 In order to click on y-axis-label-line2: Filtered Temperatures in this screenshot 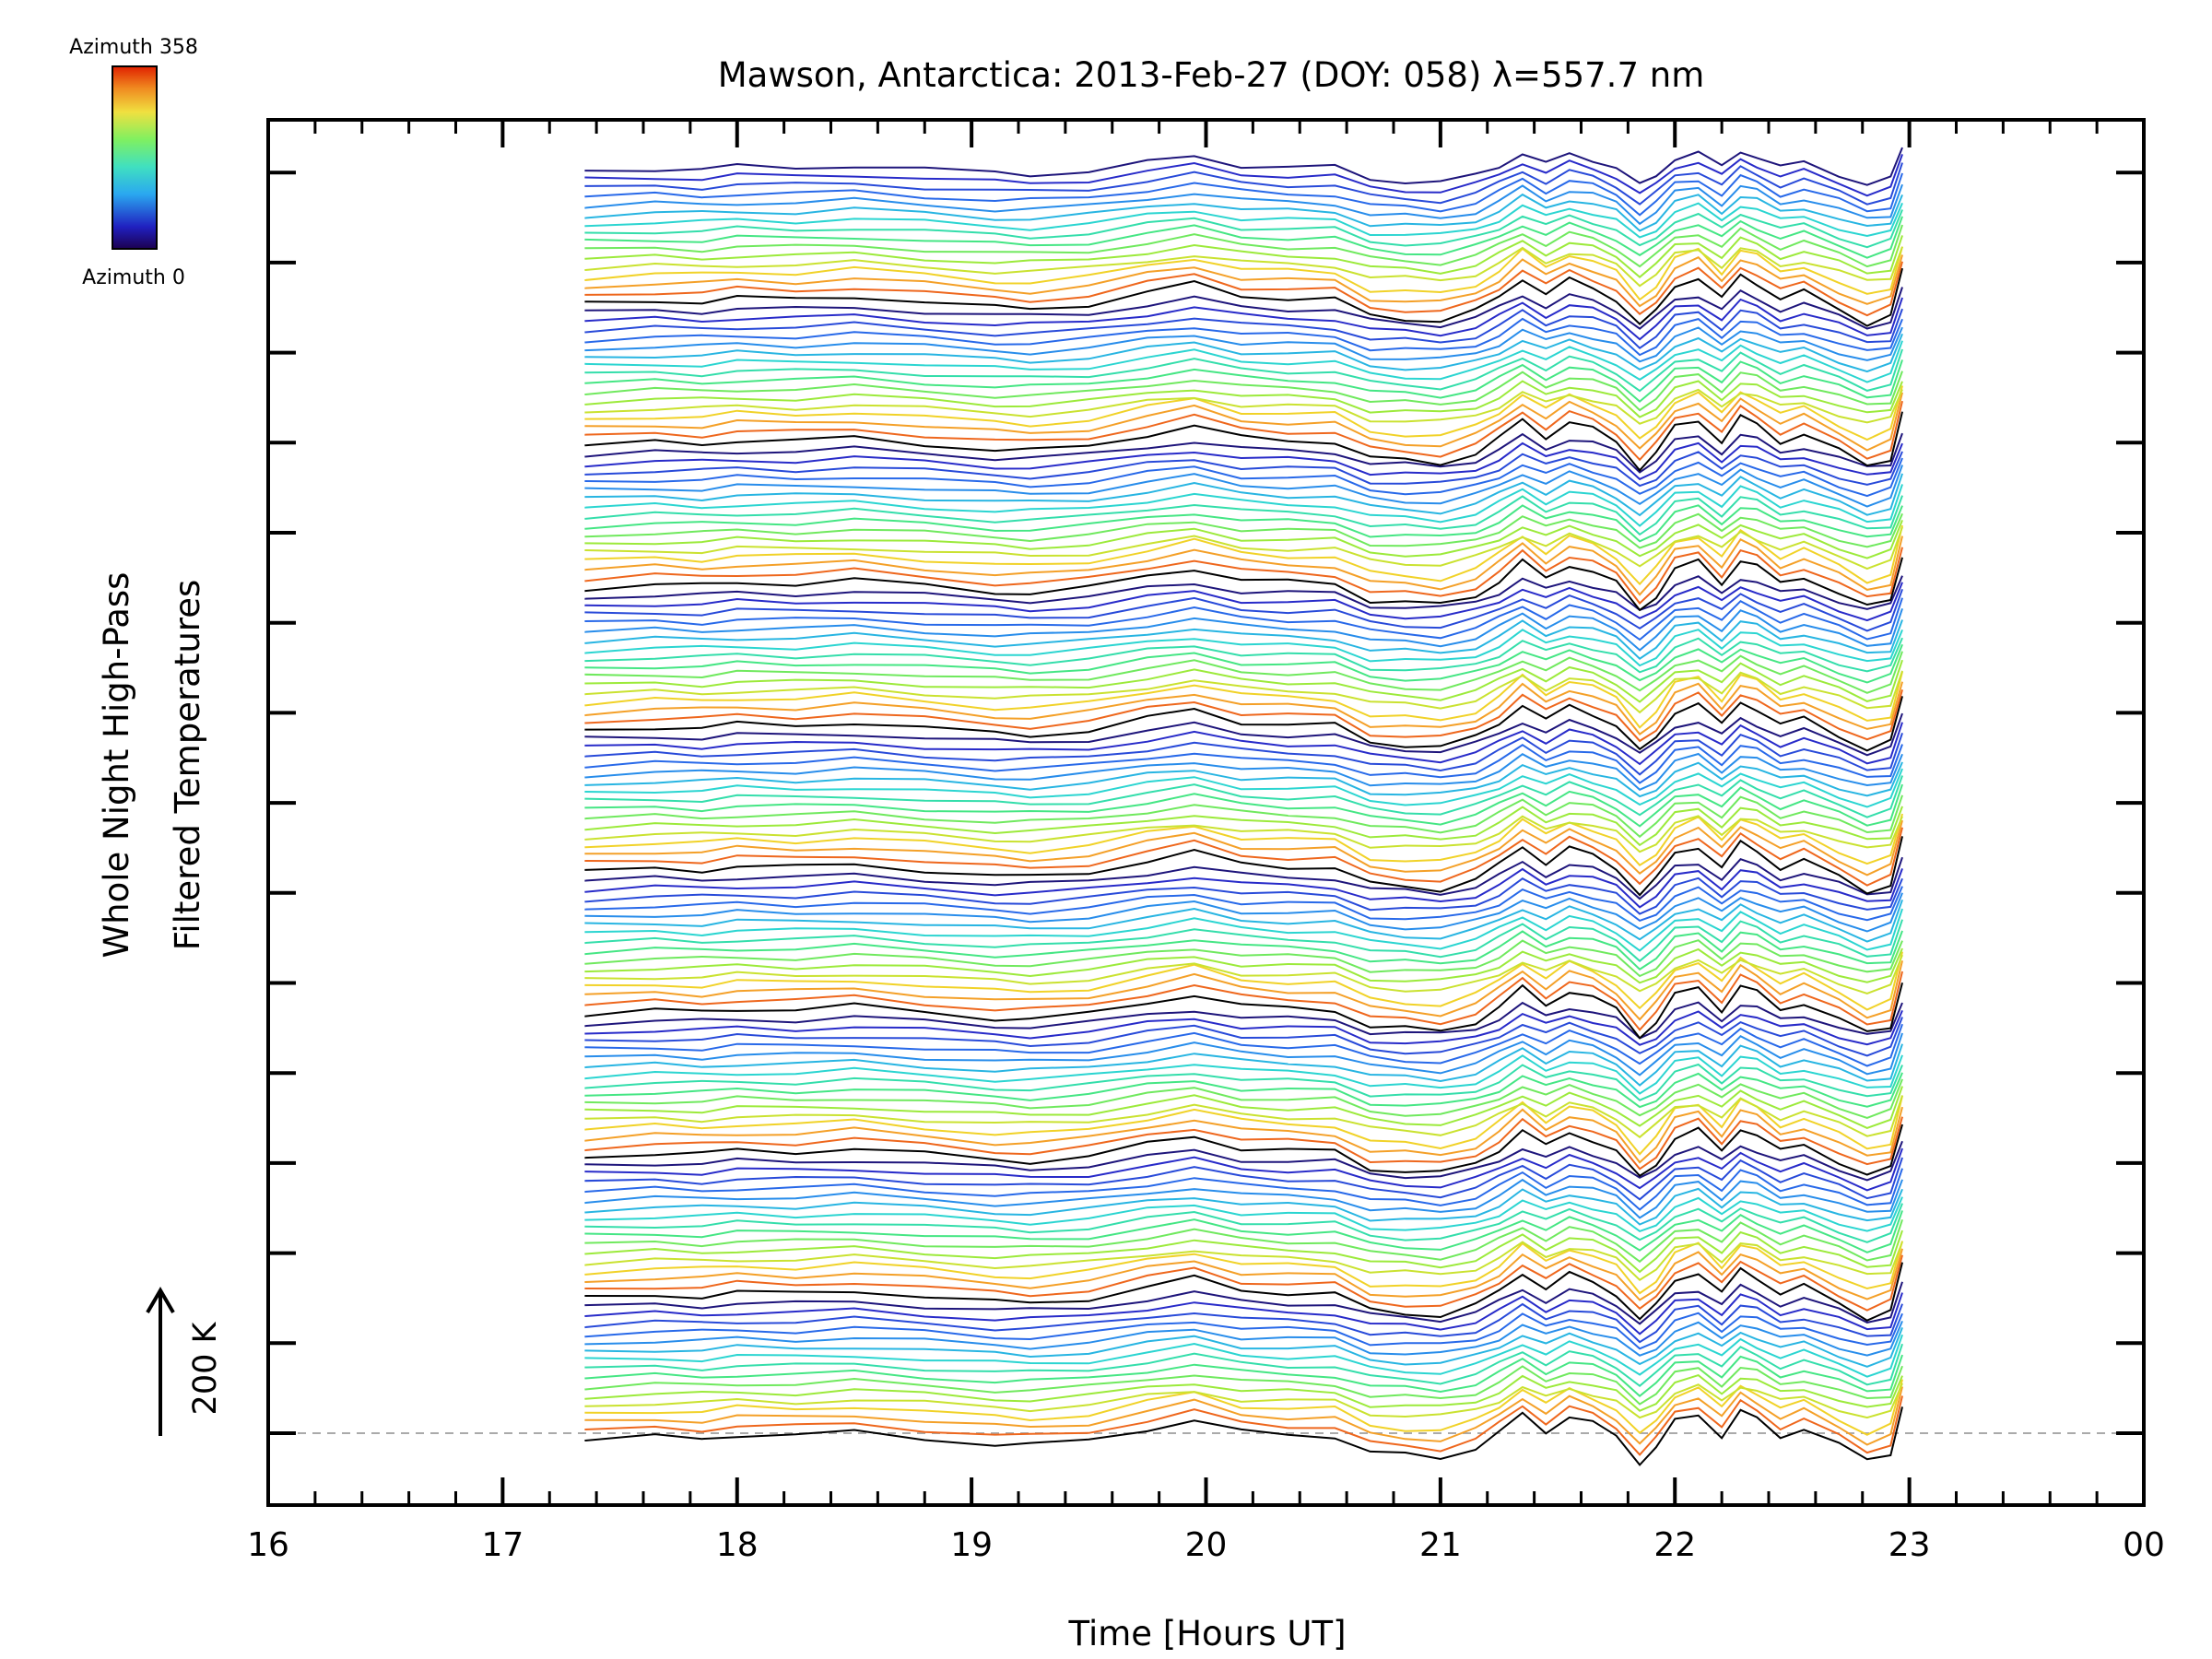, I will do `click(187, 765)`.